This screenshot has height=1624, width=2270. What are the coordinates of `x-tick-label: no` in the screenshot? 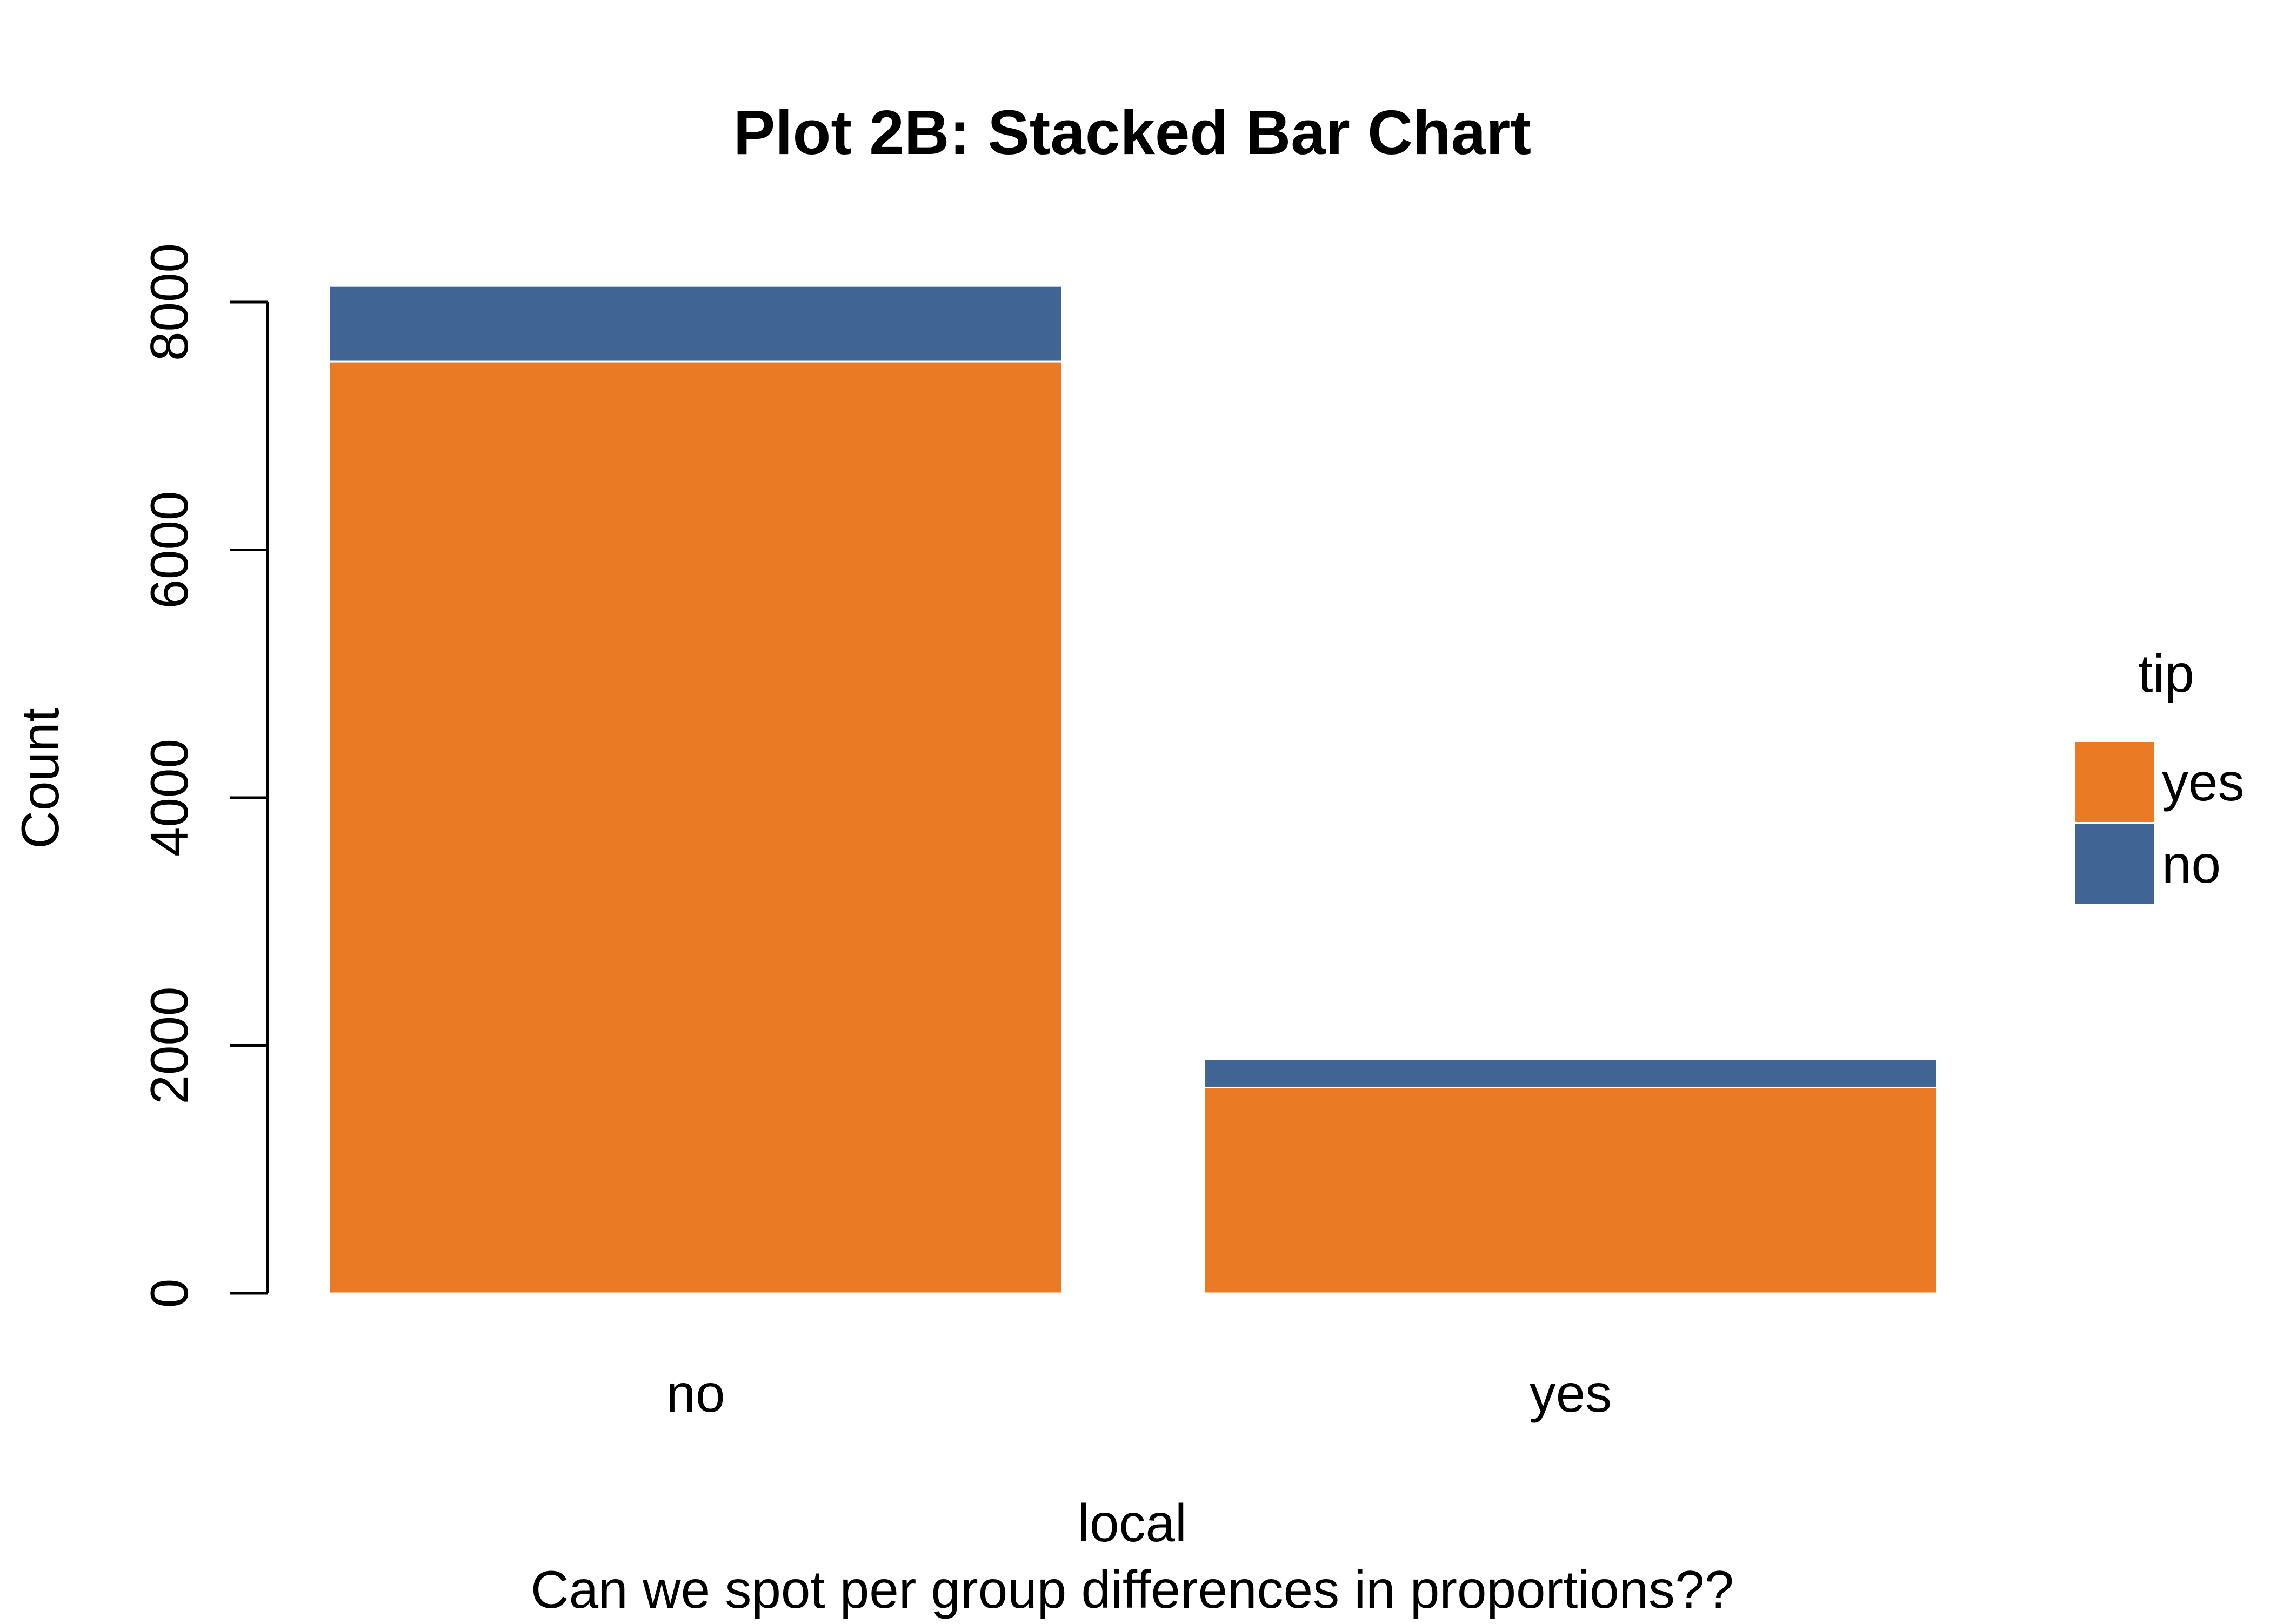 It's located at (695, 1394).